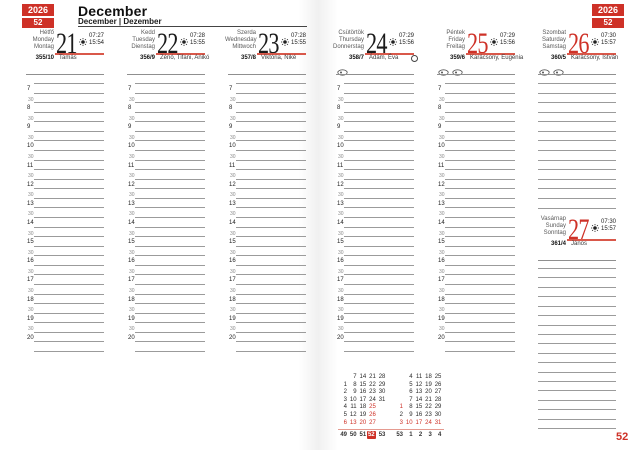 The width and height of the screenshot is (636, 450). Describe the element at coordinates (419, 407) in the screenshot. I see `mini-calendar-day: 15` at that location.